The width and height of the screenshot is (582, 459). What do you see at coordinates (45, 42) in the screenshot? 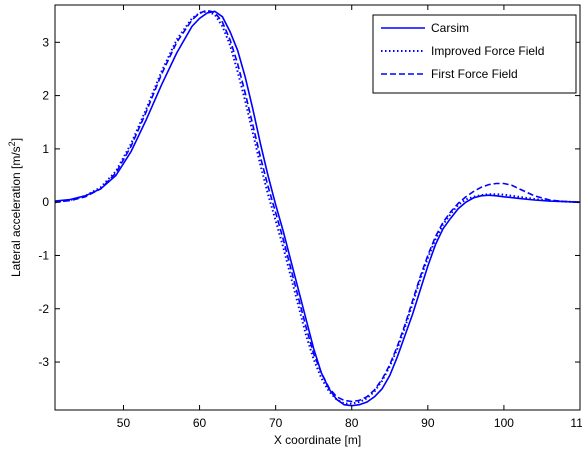
I see `y-tick-label: 3` at bounding box center [45, 42].